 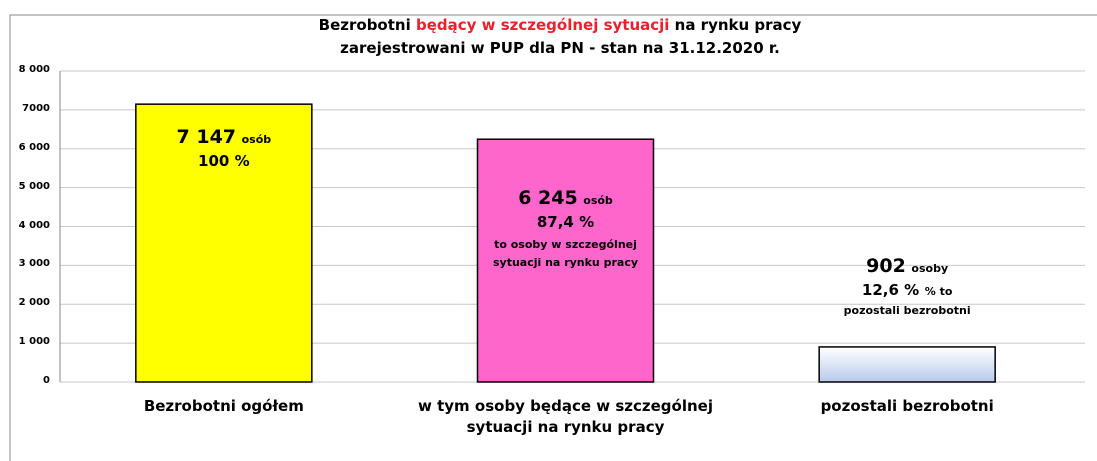 What do you see at coordinates (34, 225) in the screenshot?
I see `y-tick-label: 4 000` at bounding box center [34, 225].